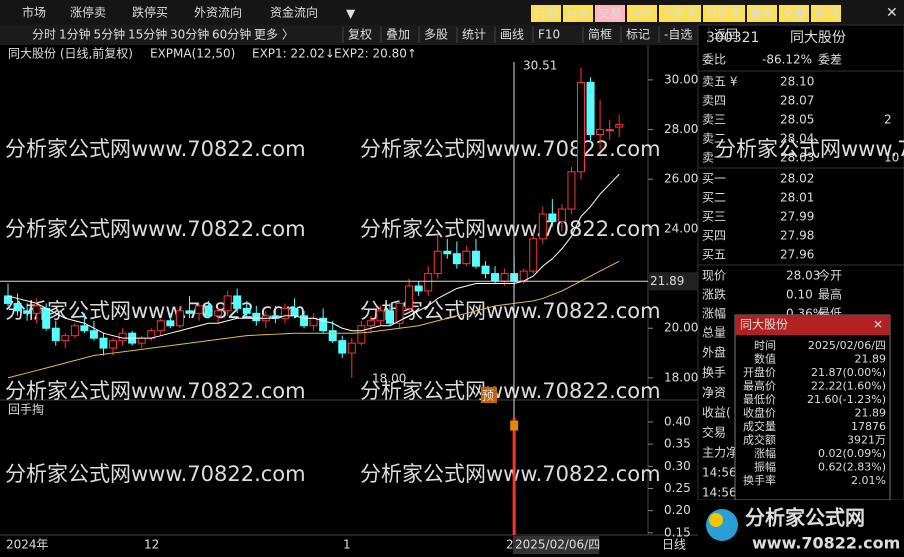 The height and width of the screenshot is (557, 904). What do you see at coordinates (360, 35) in the screenshot?
I see `tool: 复权` at bounding box center [360, 35].